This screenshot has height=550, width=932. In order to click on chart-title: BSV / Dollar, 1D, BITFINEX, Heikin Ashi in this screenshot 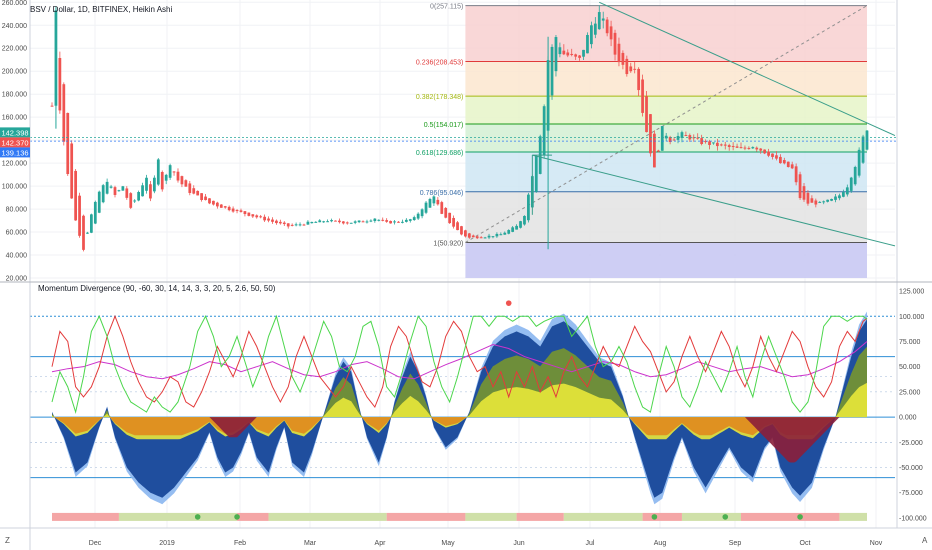, I will do `click(101, 9)`.